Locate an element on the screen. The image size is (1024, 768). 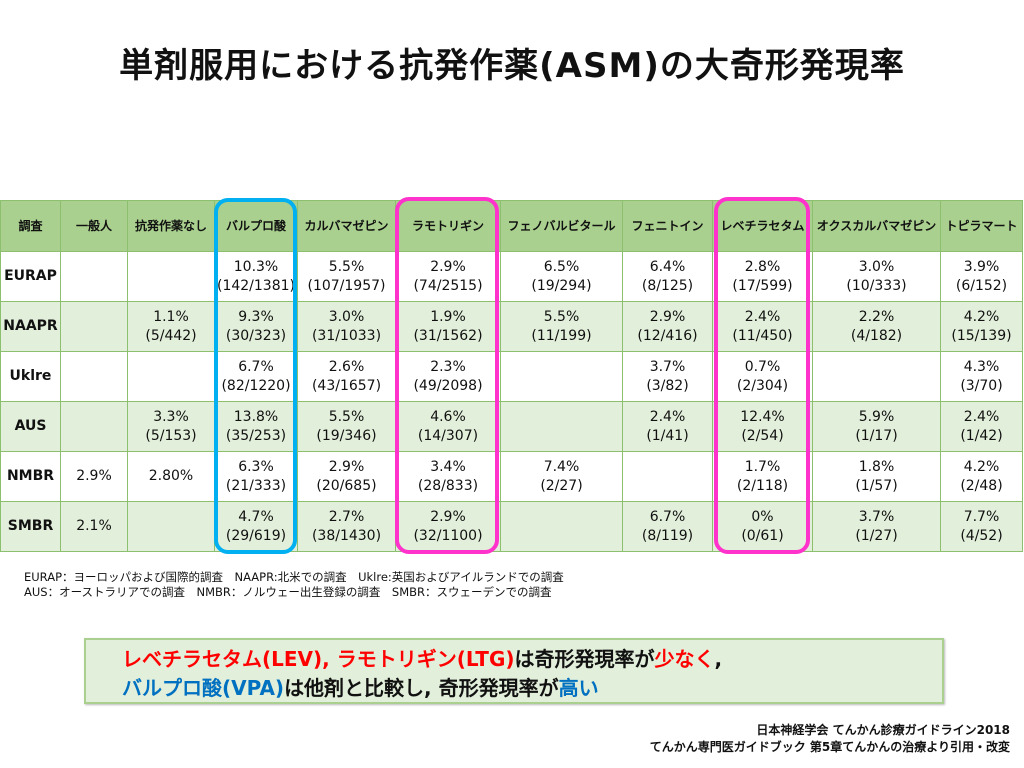
slide-title: 単剤服用における抗発作薬(ASM)の大奇形発現率 is located at coordinates (512, 66).